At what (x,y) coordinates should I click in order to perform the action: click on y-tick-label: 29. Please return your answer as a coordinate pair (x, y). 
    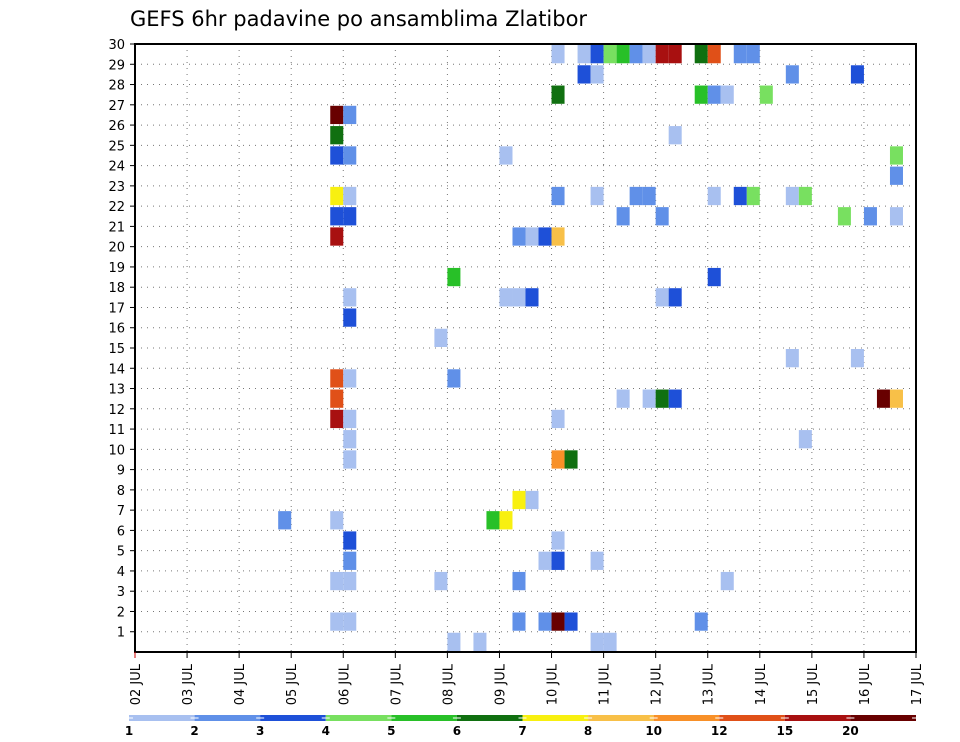
    Looking at the image, I should click on (116, 65).